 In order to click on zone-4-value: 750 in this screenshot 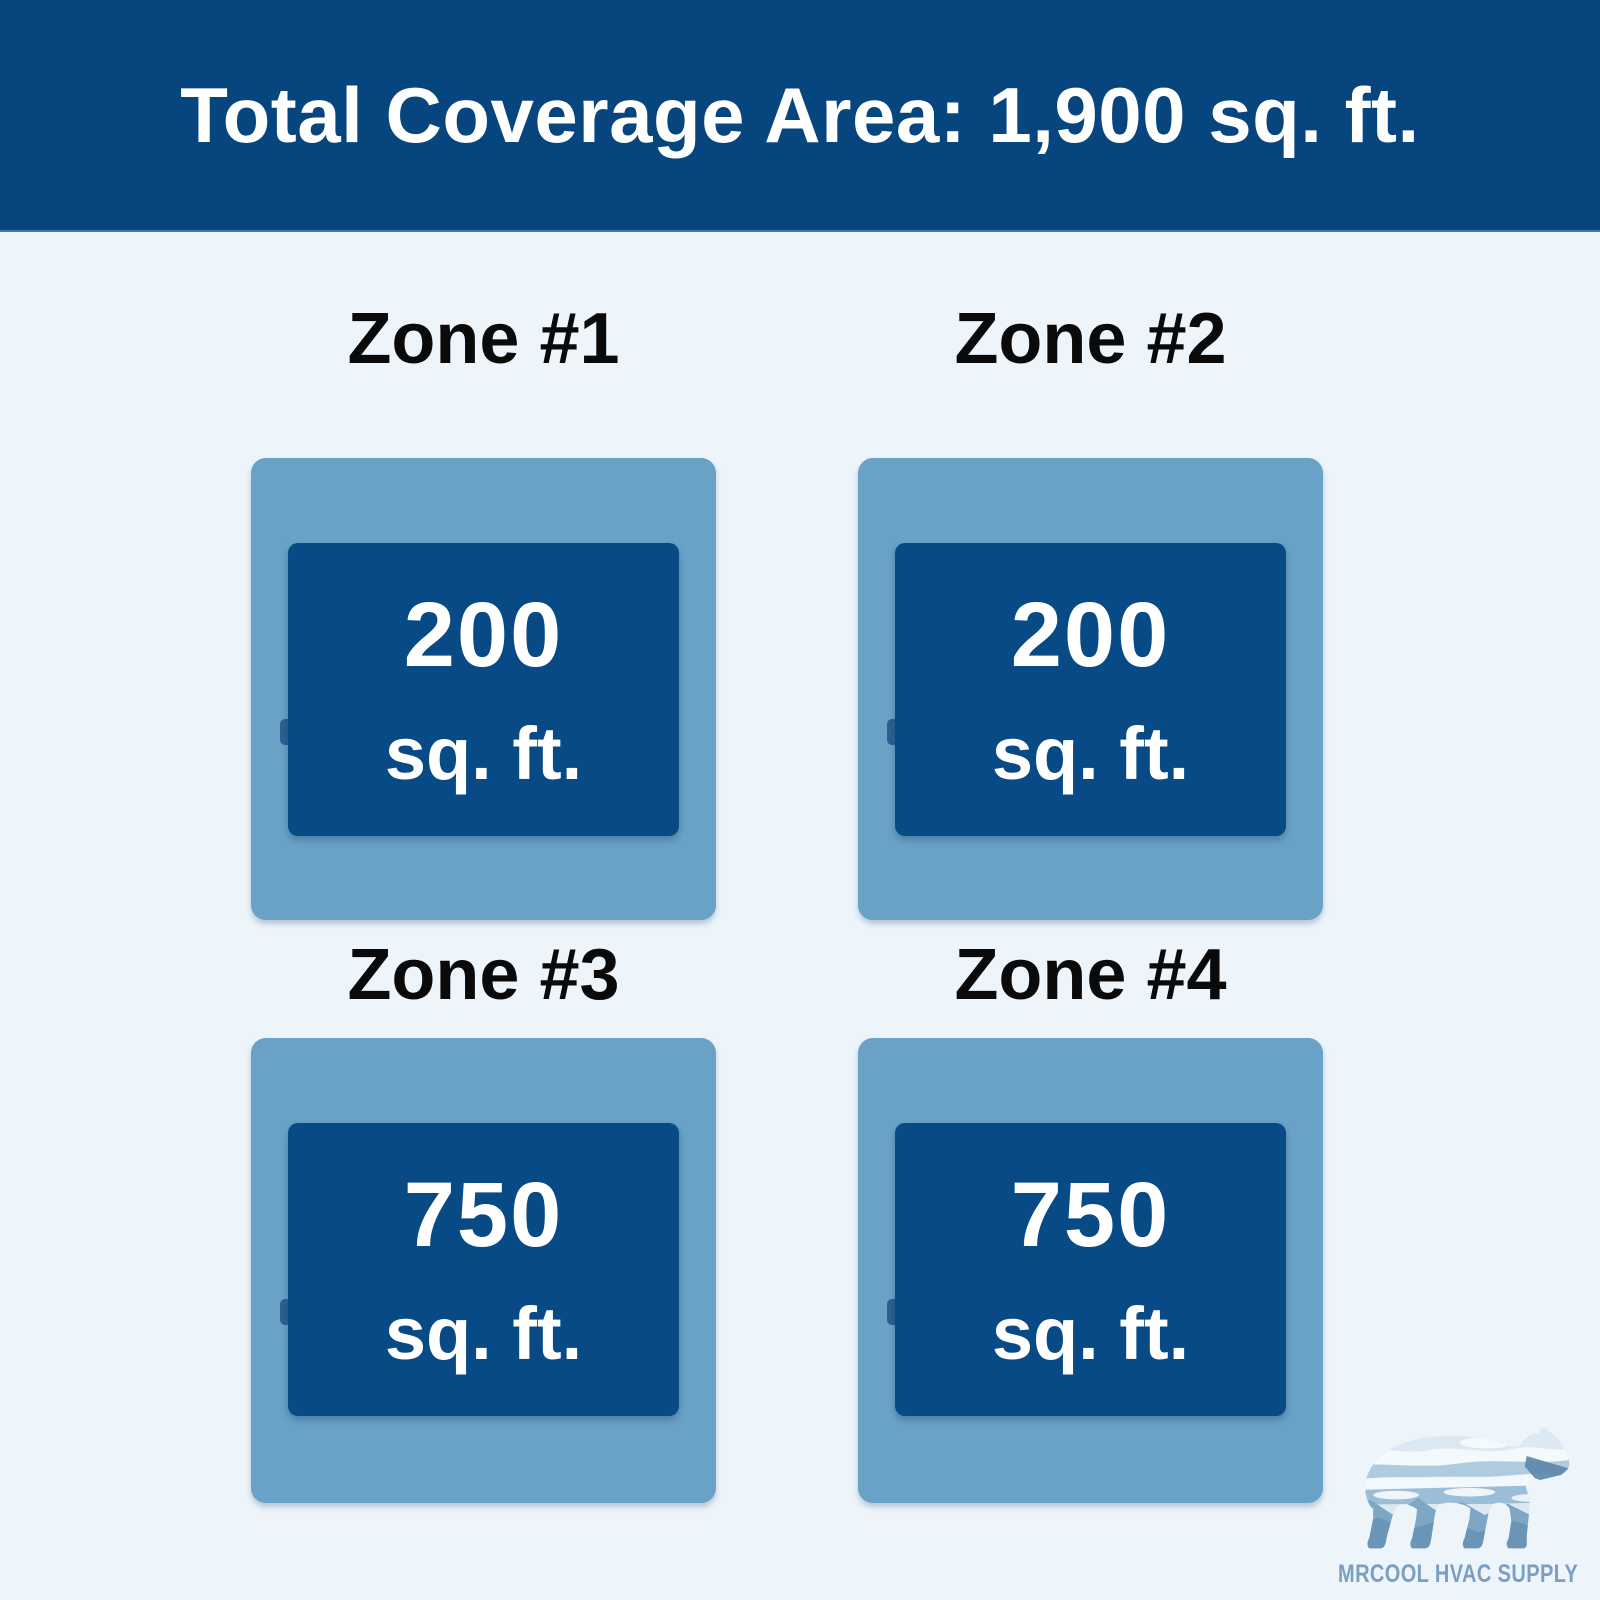, I will do `click(1090, 1214)`.